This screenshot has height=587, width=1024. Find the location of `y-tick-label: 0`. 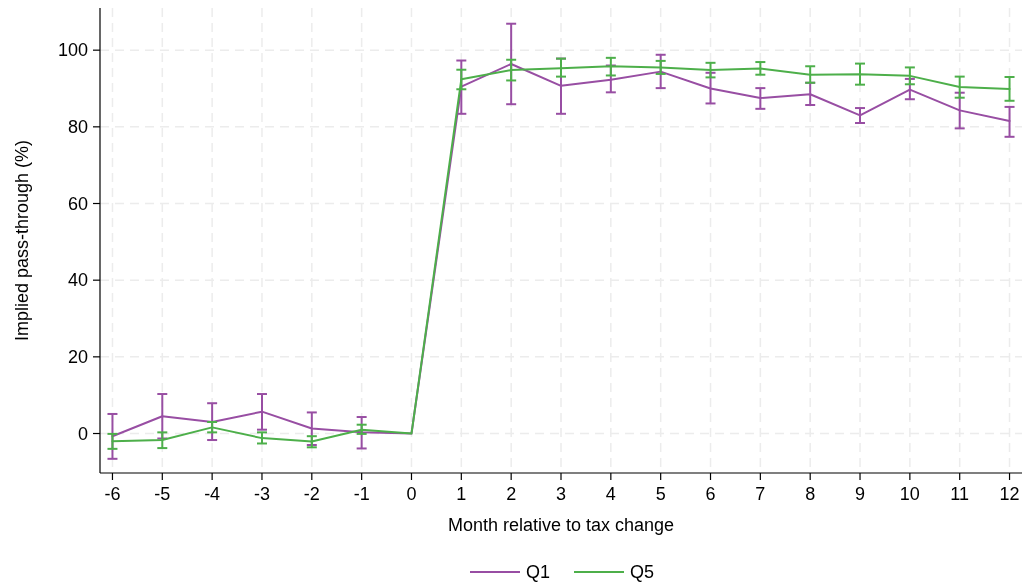

y-tick-label: 0 is located at coordinates (82, 433).